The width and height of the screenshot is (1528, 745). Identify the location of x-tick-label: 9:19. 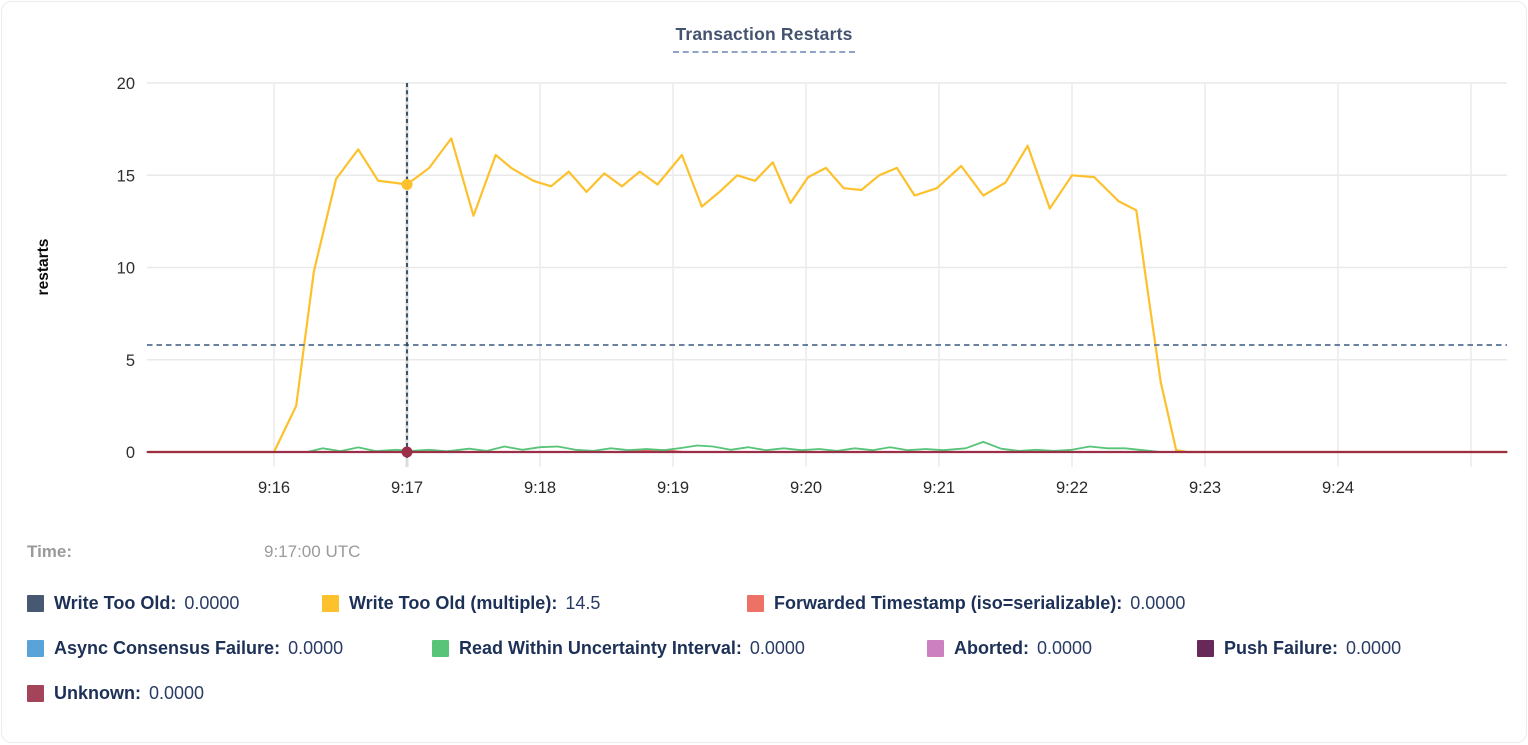
(673, 488).